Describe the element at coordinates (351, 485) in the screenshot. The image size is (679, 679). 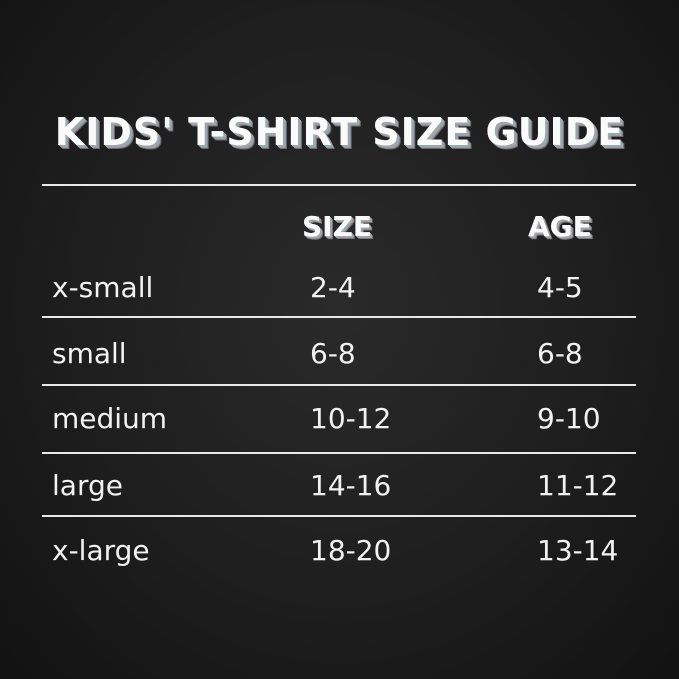
I see `row-size: 14-16` at that location.